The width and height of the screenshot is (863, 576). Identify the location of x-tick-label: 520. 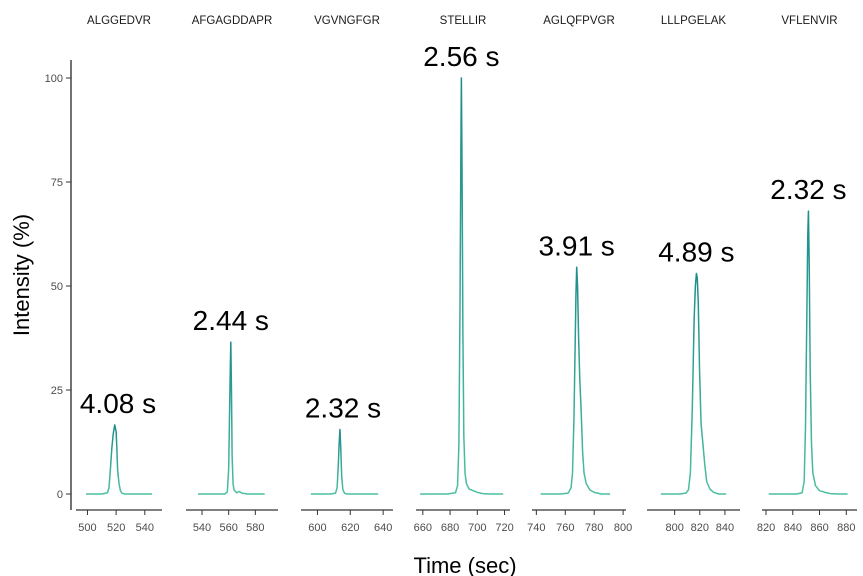
(116, 528).